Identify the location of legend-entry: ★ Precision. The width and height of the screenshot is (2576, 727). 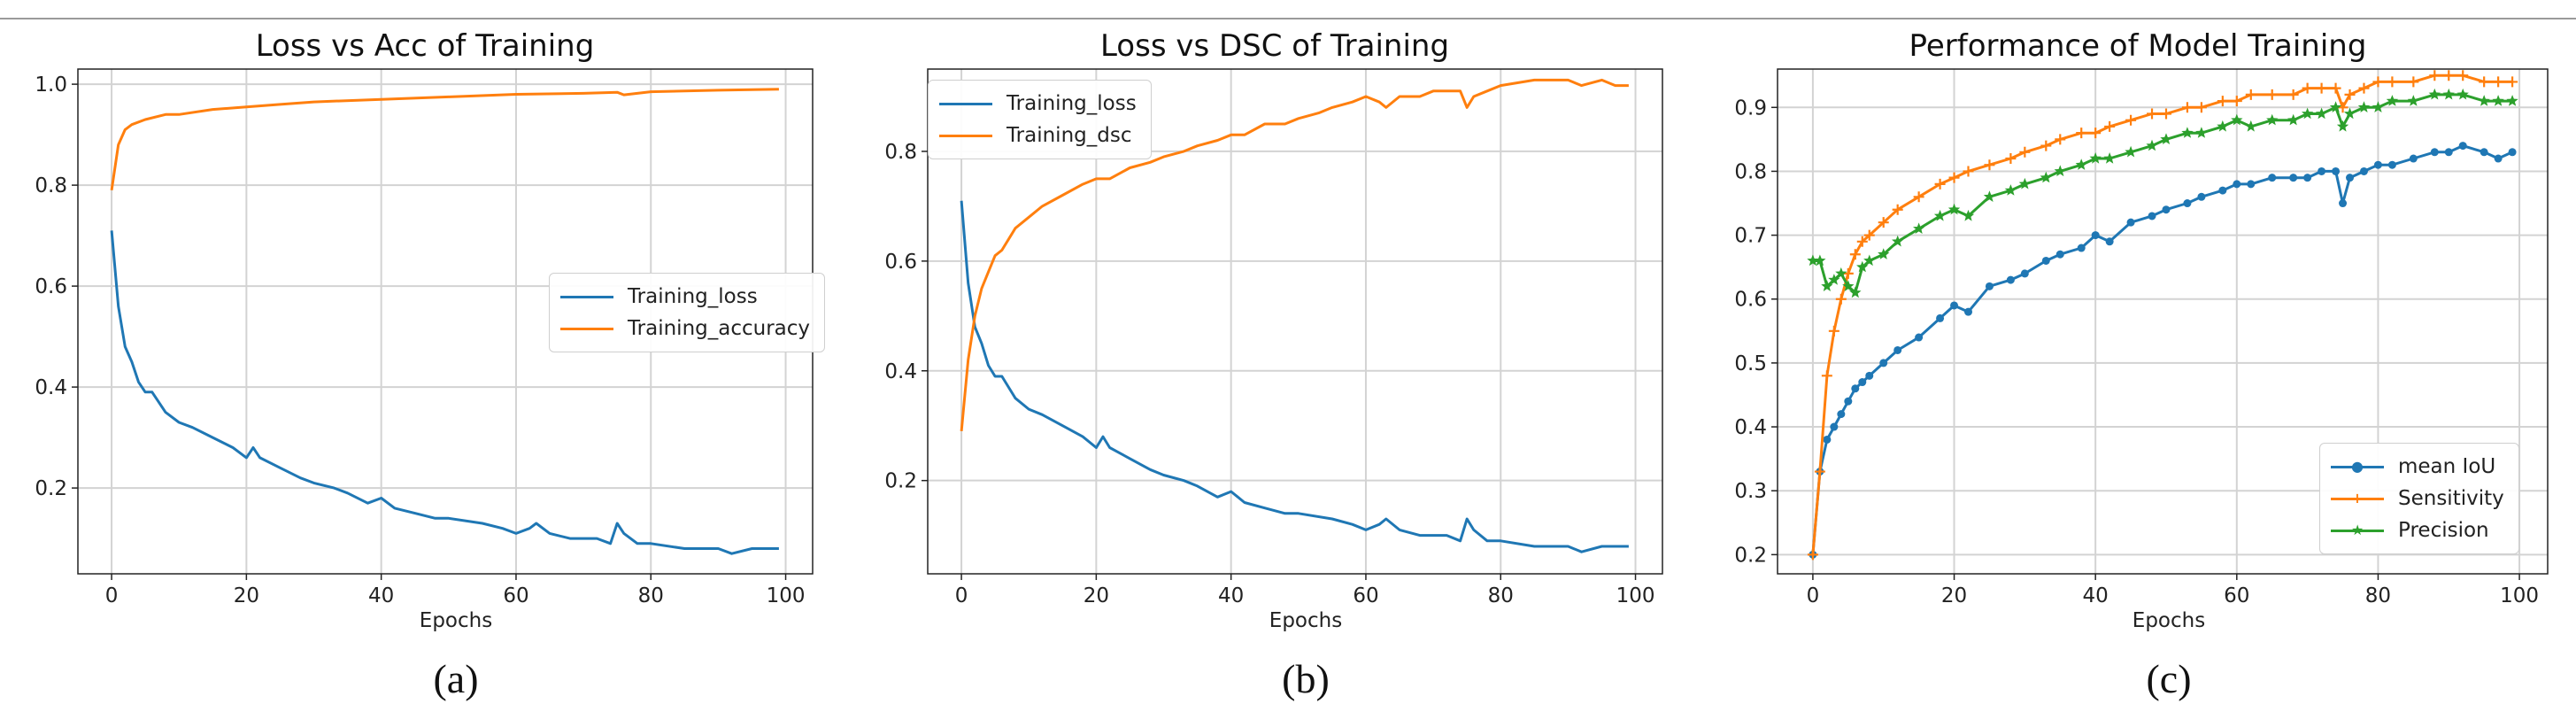
(2417, 530).